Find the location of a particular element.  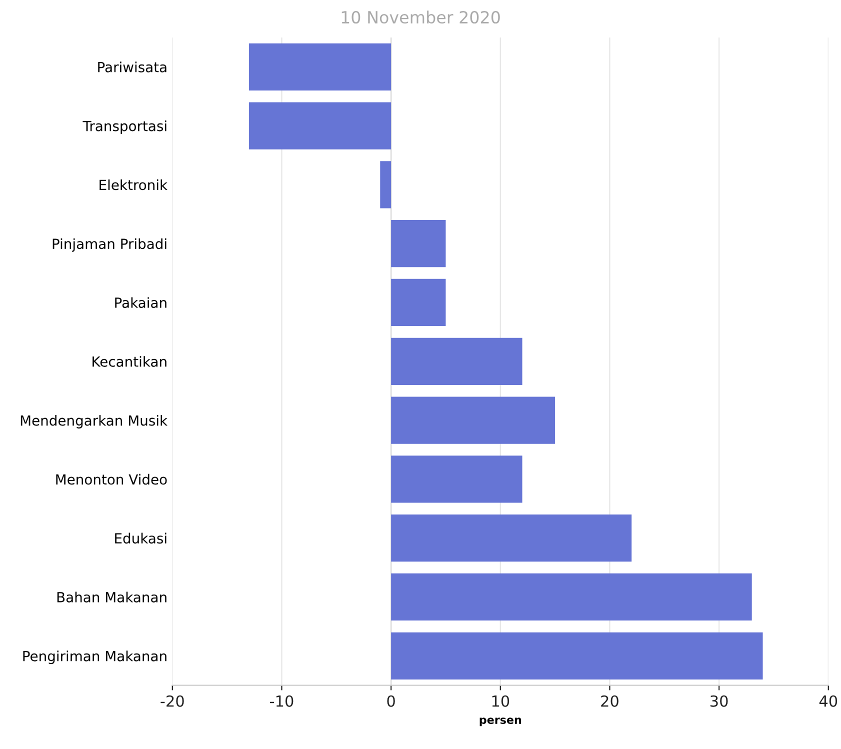

text: 10 November 2020 is located at coordinates (421, 17).